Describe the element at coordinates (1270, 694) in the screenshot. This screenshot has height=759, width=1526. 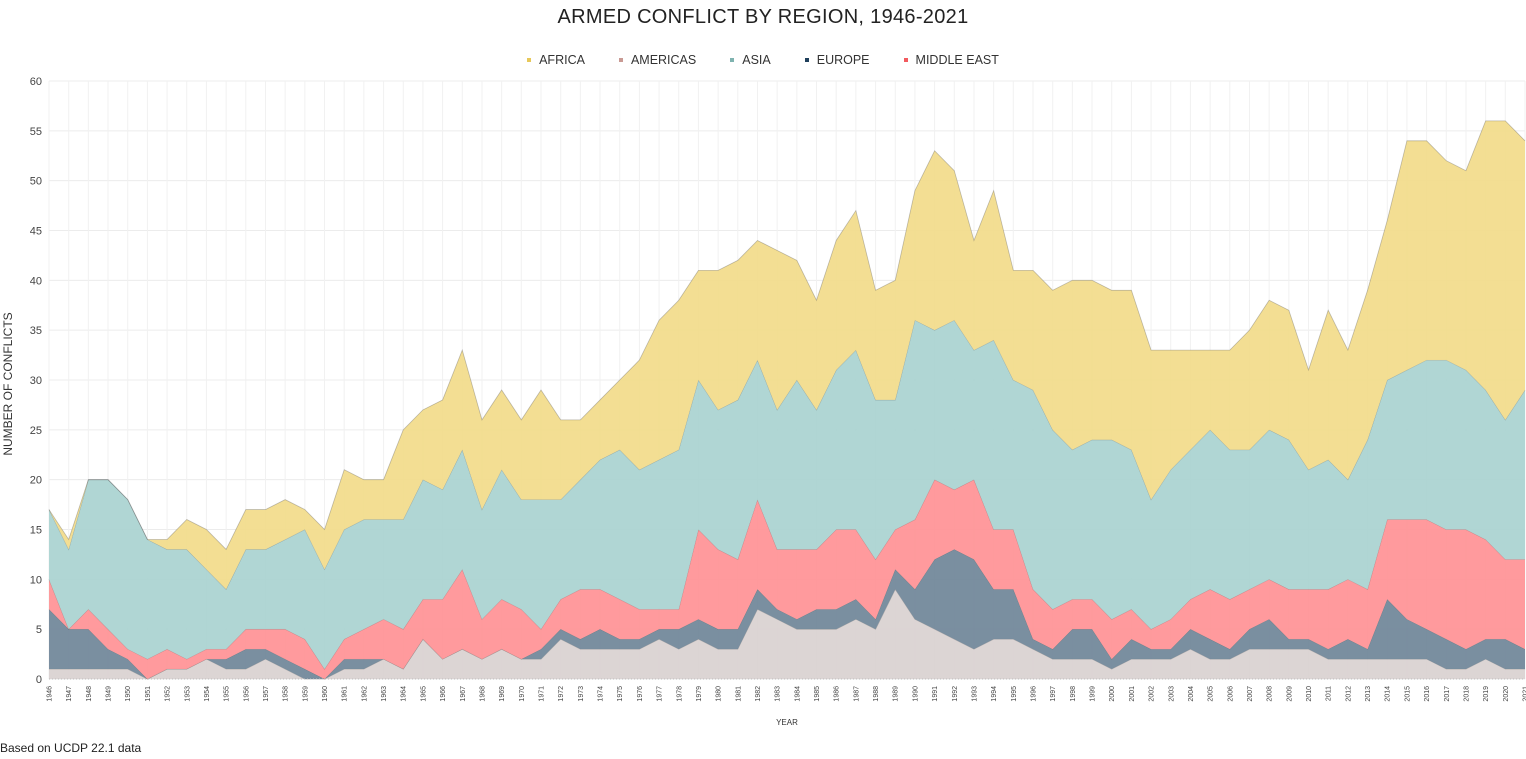
I see `x-tick-label: 2008` at that location.